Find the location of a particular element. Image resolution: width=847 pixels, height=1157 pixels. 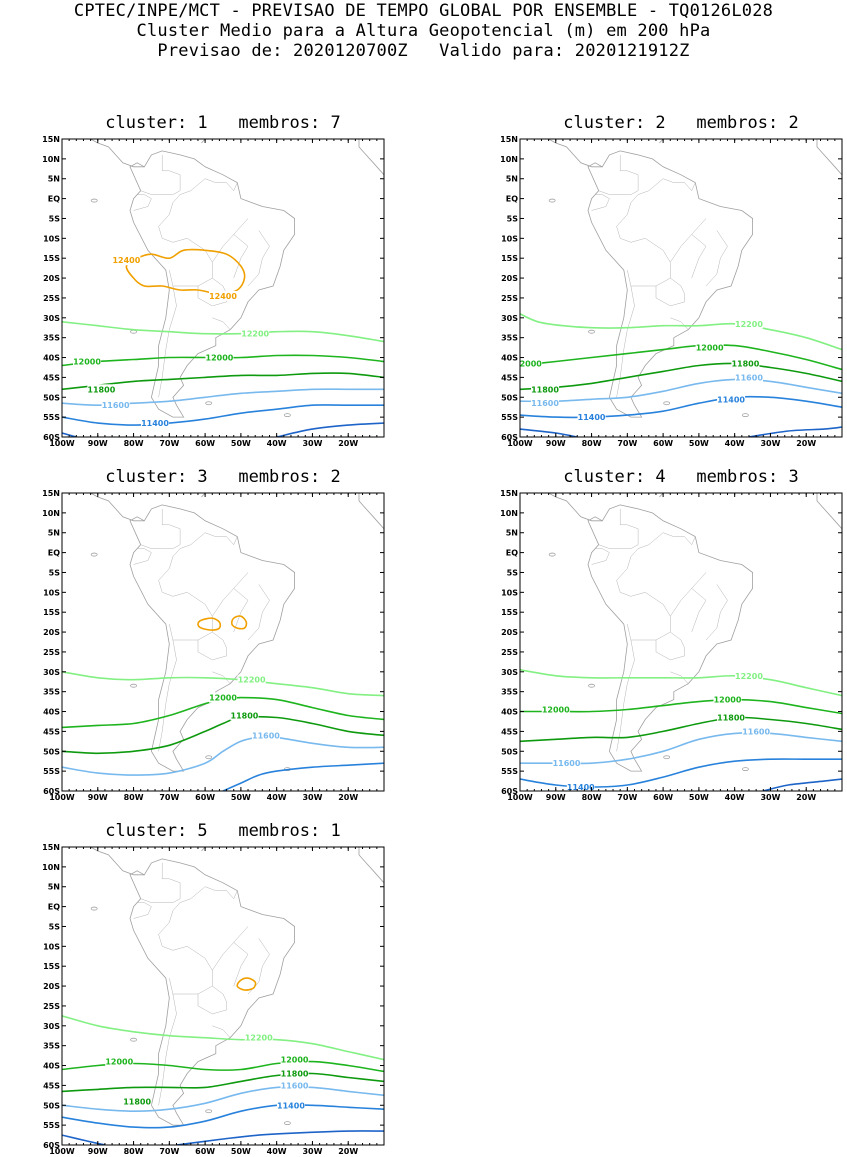

basemap is located at coordinates (237, 278).